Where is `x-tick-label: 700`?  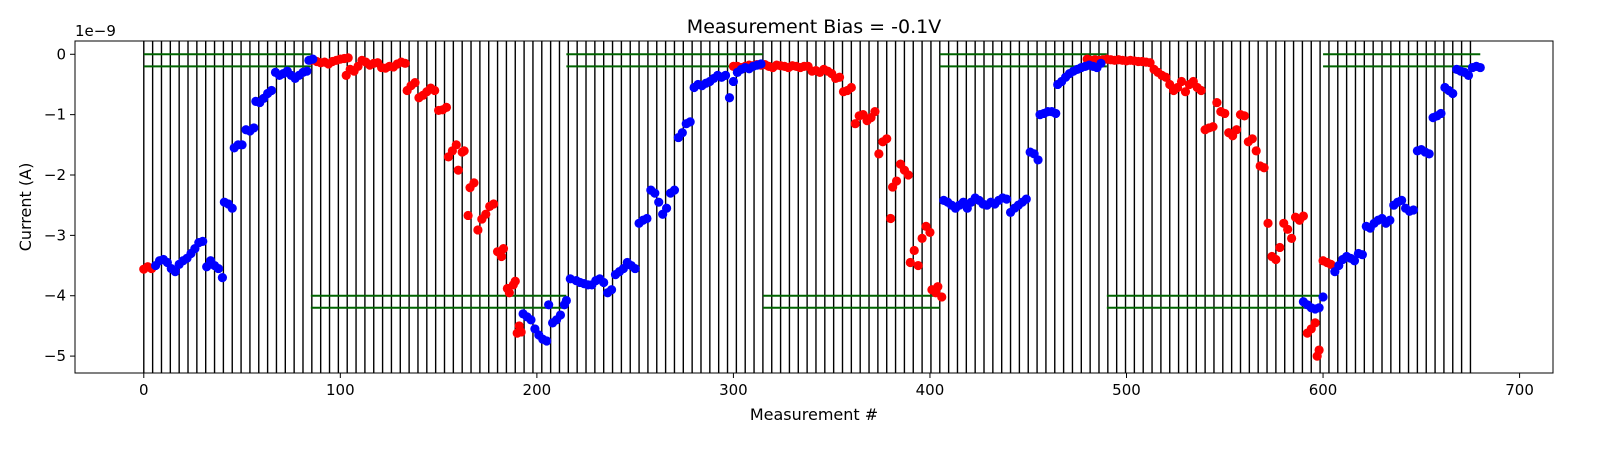 x-tick-label: 700 is located at coordinates (1519, 390).